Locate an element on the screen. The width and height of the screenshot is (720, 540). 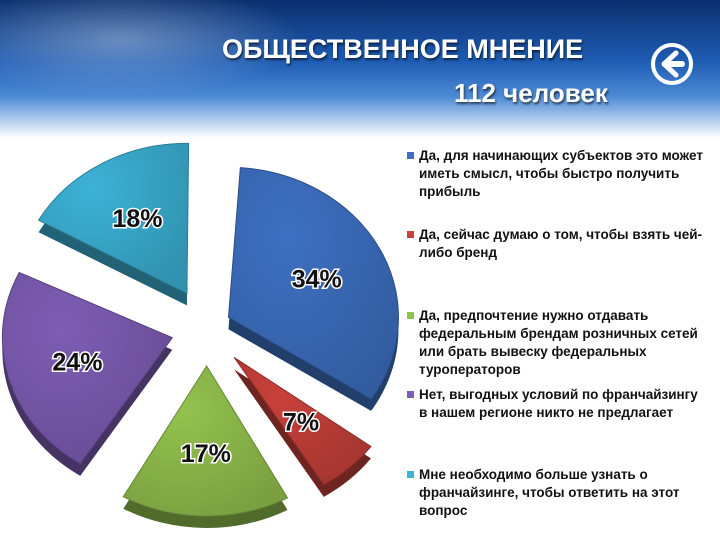
pie-slice-label: 7% is located at coordinates (301, 422).